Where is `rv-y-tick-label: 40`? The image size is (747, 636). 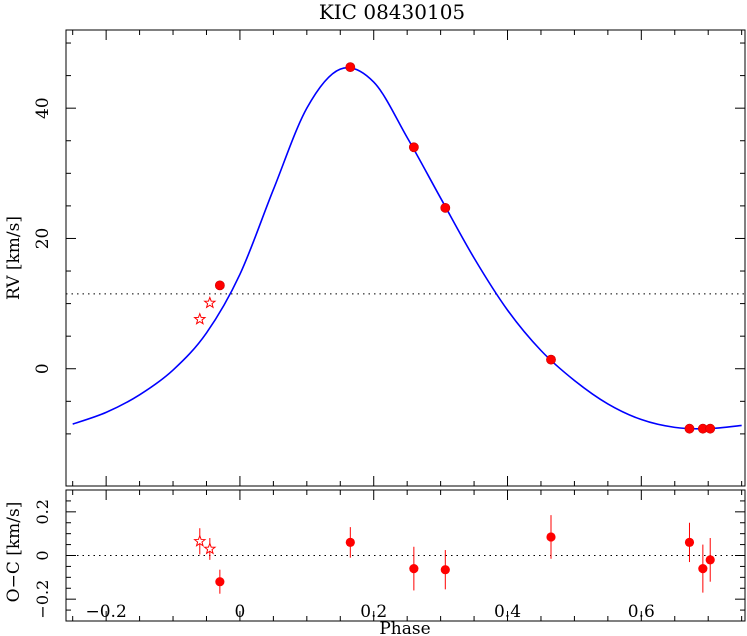
rv-y-tick-label: 40 is located at coordinates (43, 108).